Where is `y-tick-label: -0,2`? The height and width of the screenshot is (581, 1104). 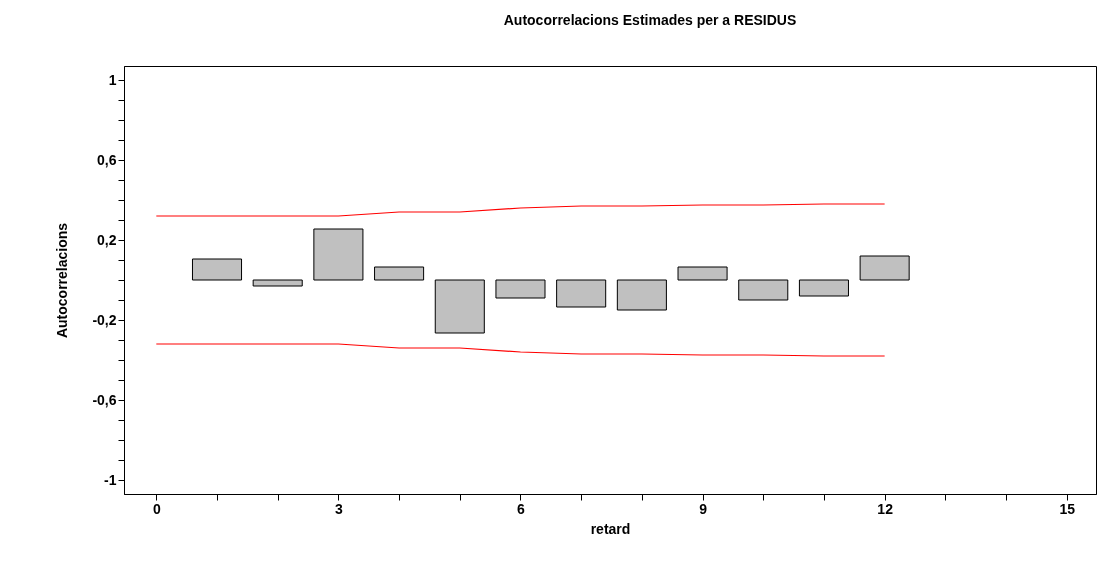 y-tick-label: -0,2 is located at coordinates (104, 319).